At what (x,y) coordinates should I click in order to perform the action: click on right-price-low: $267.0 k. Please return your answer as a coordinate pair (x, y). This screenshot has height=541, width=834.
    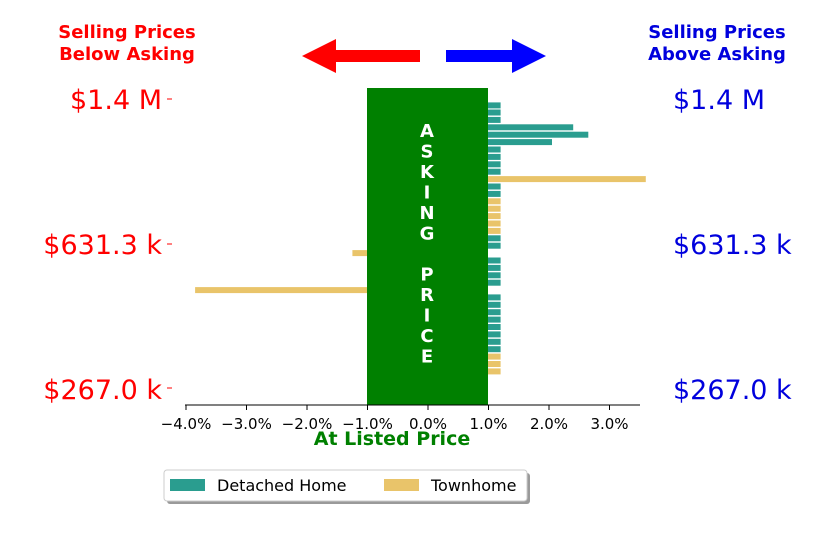
    Looking at the image, I should click on (732, 390).